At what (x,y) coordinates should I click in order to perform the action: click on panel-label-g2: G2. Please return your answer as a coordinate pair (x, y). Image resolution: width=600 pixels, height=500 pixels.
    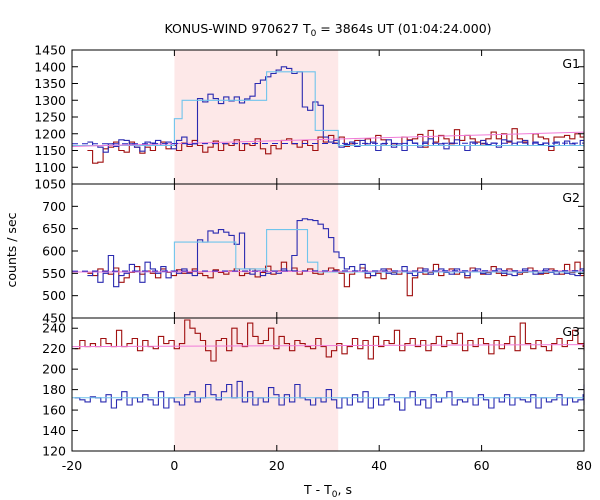
    Looking at the image, I should click on (571, 197).